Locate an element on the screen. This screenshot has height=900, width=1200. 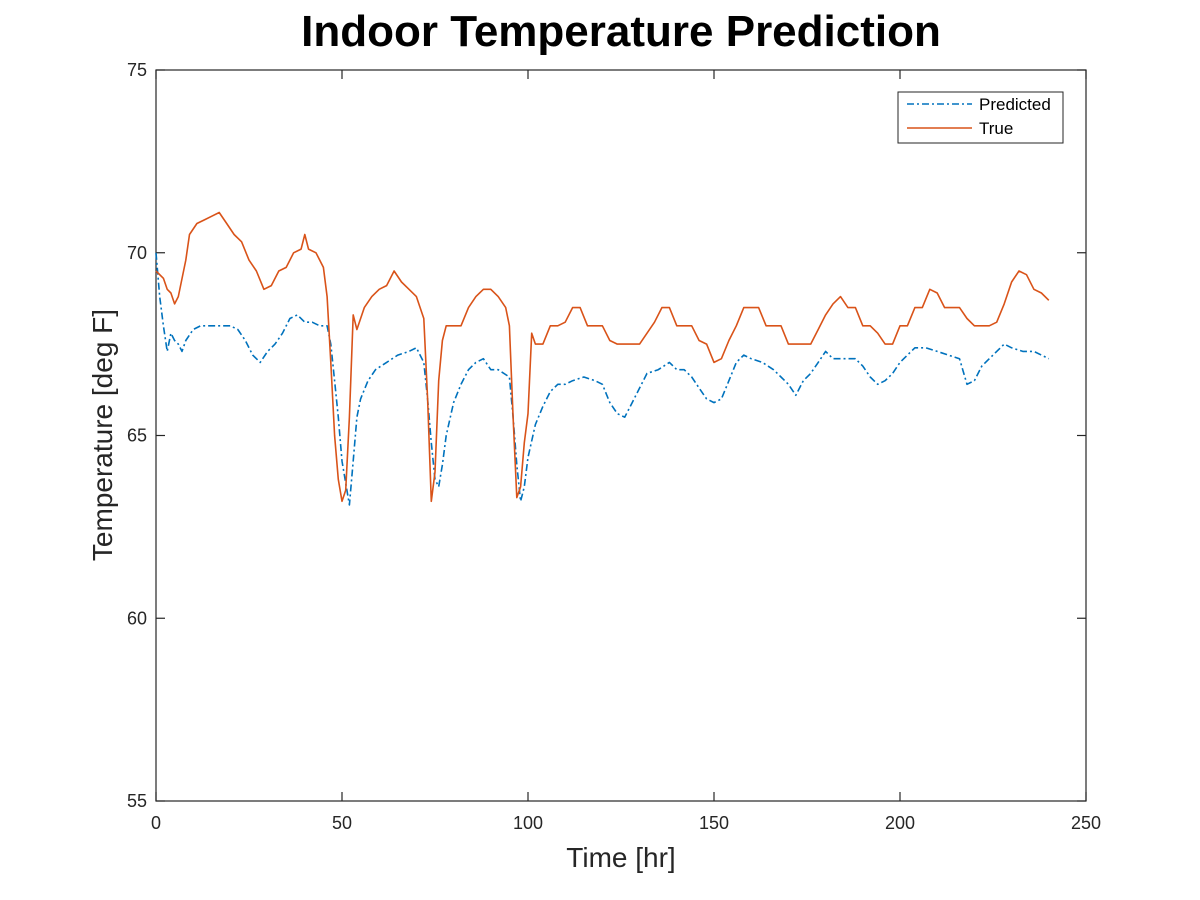
x-tick-label: 200 is located at coordinates (900, 823).